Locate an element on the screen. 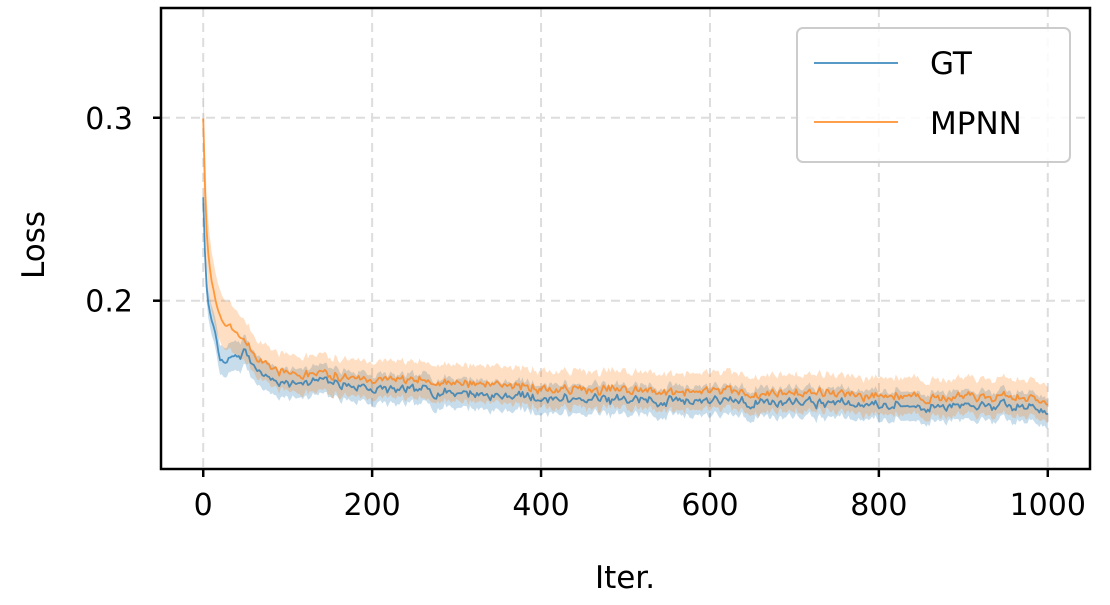  legend-label-mpnn: MPNN is located at coordinates (976, 124).